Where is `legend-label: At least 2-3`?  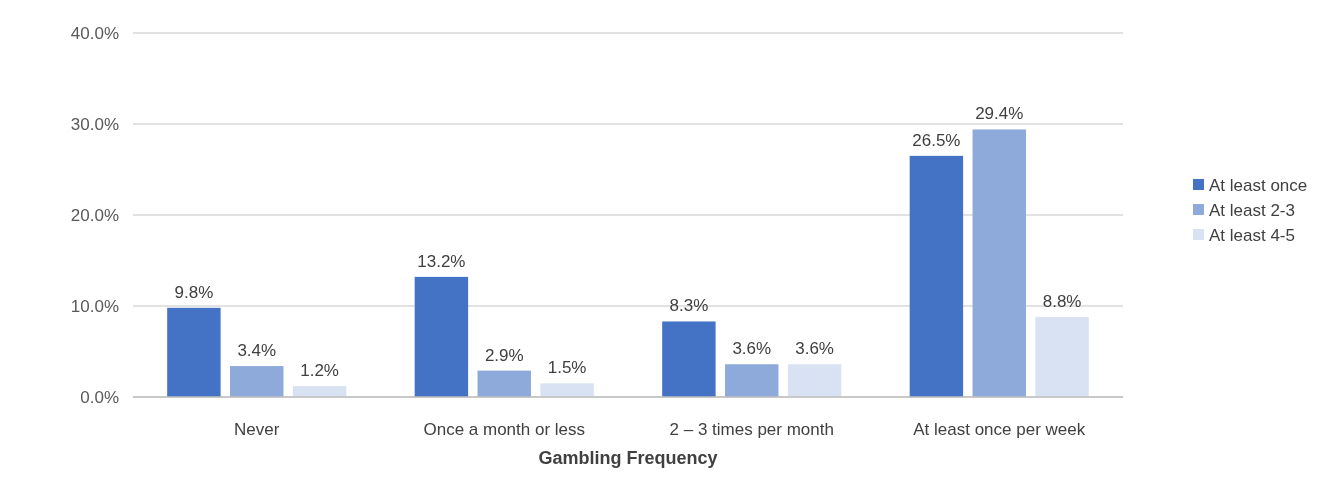 legend-label: At least 2-3 is located at coordinates (1252, 210).